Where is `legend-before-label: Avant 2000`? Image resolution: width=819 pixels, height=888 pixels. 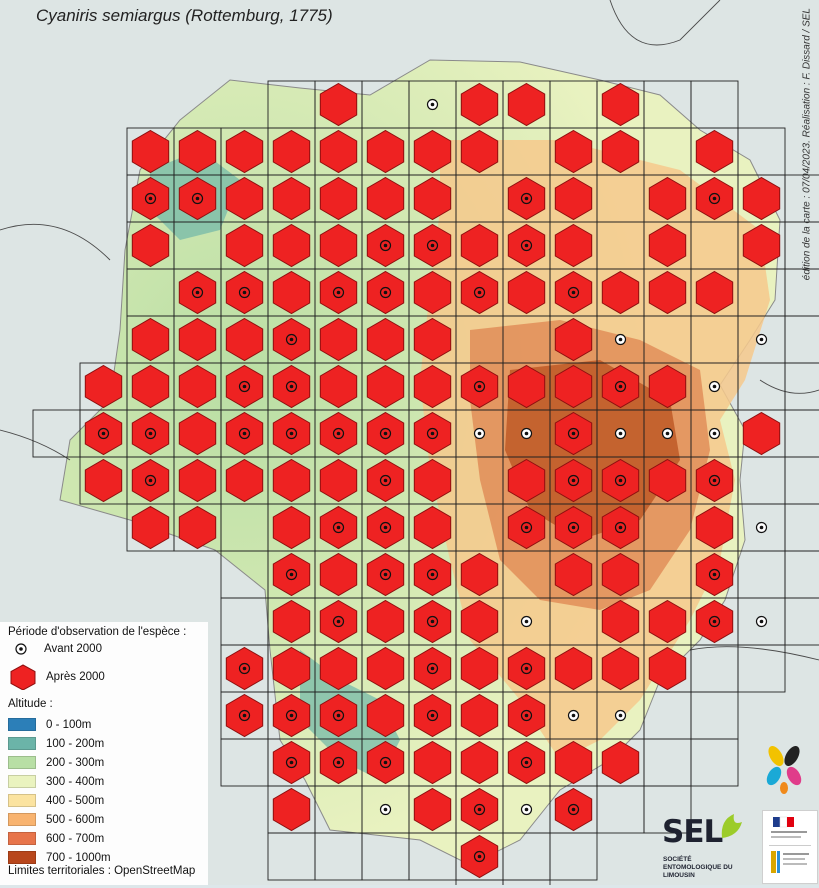 legend-before-label: Avant 2000 is located at coordinates (73, 649).